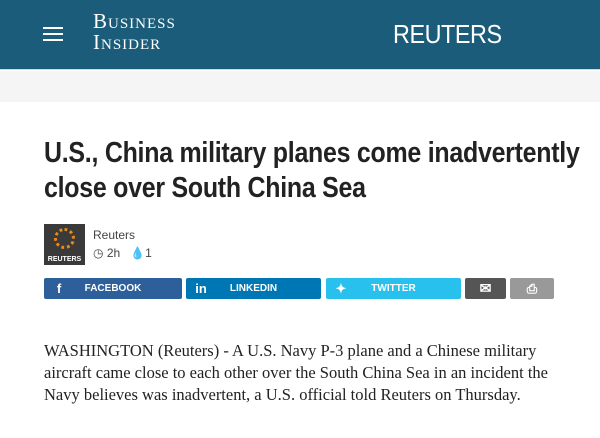  I want to click on linkedin-icon: in, so click(201, 288).